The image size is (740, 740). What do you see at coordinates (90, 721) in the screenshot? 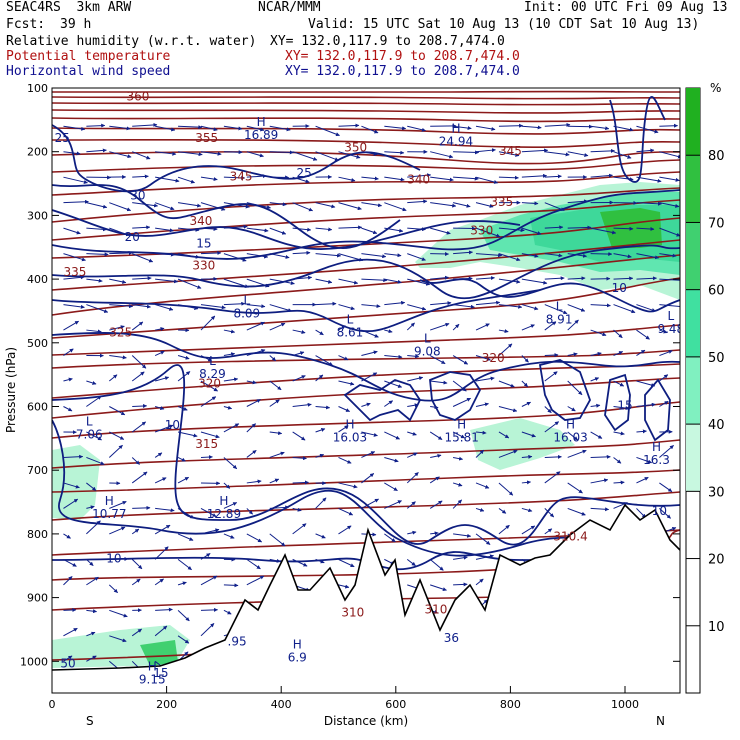
I see `south-label: S` at bounding box center [90, 721].